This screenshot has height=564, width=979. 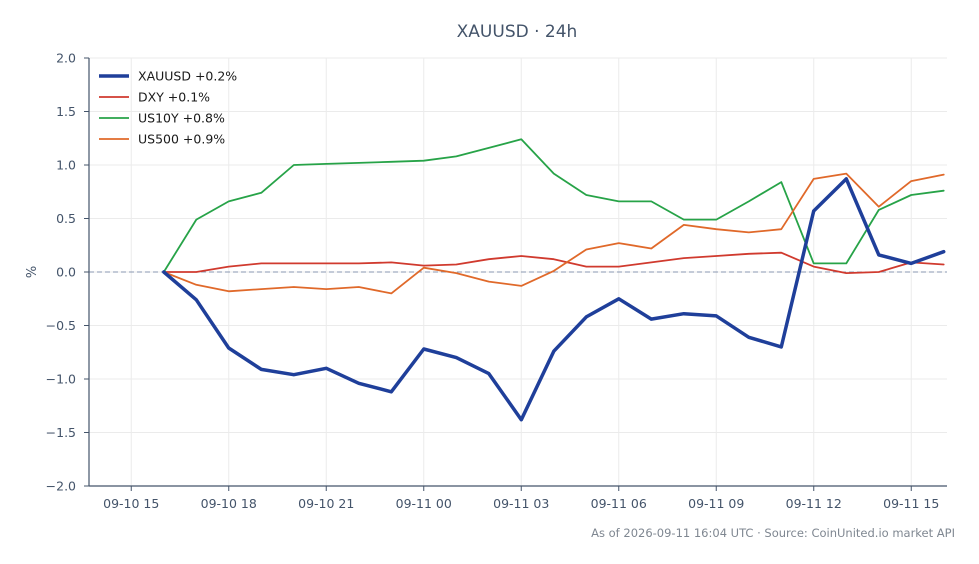 What do you see at coordinates (66, 111) in the screenshot?
I see `y-tick-label: 1.5` at bounding box center [66, 111].